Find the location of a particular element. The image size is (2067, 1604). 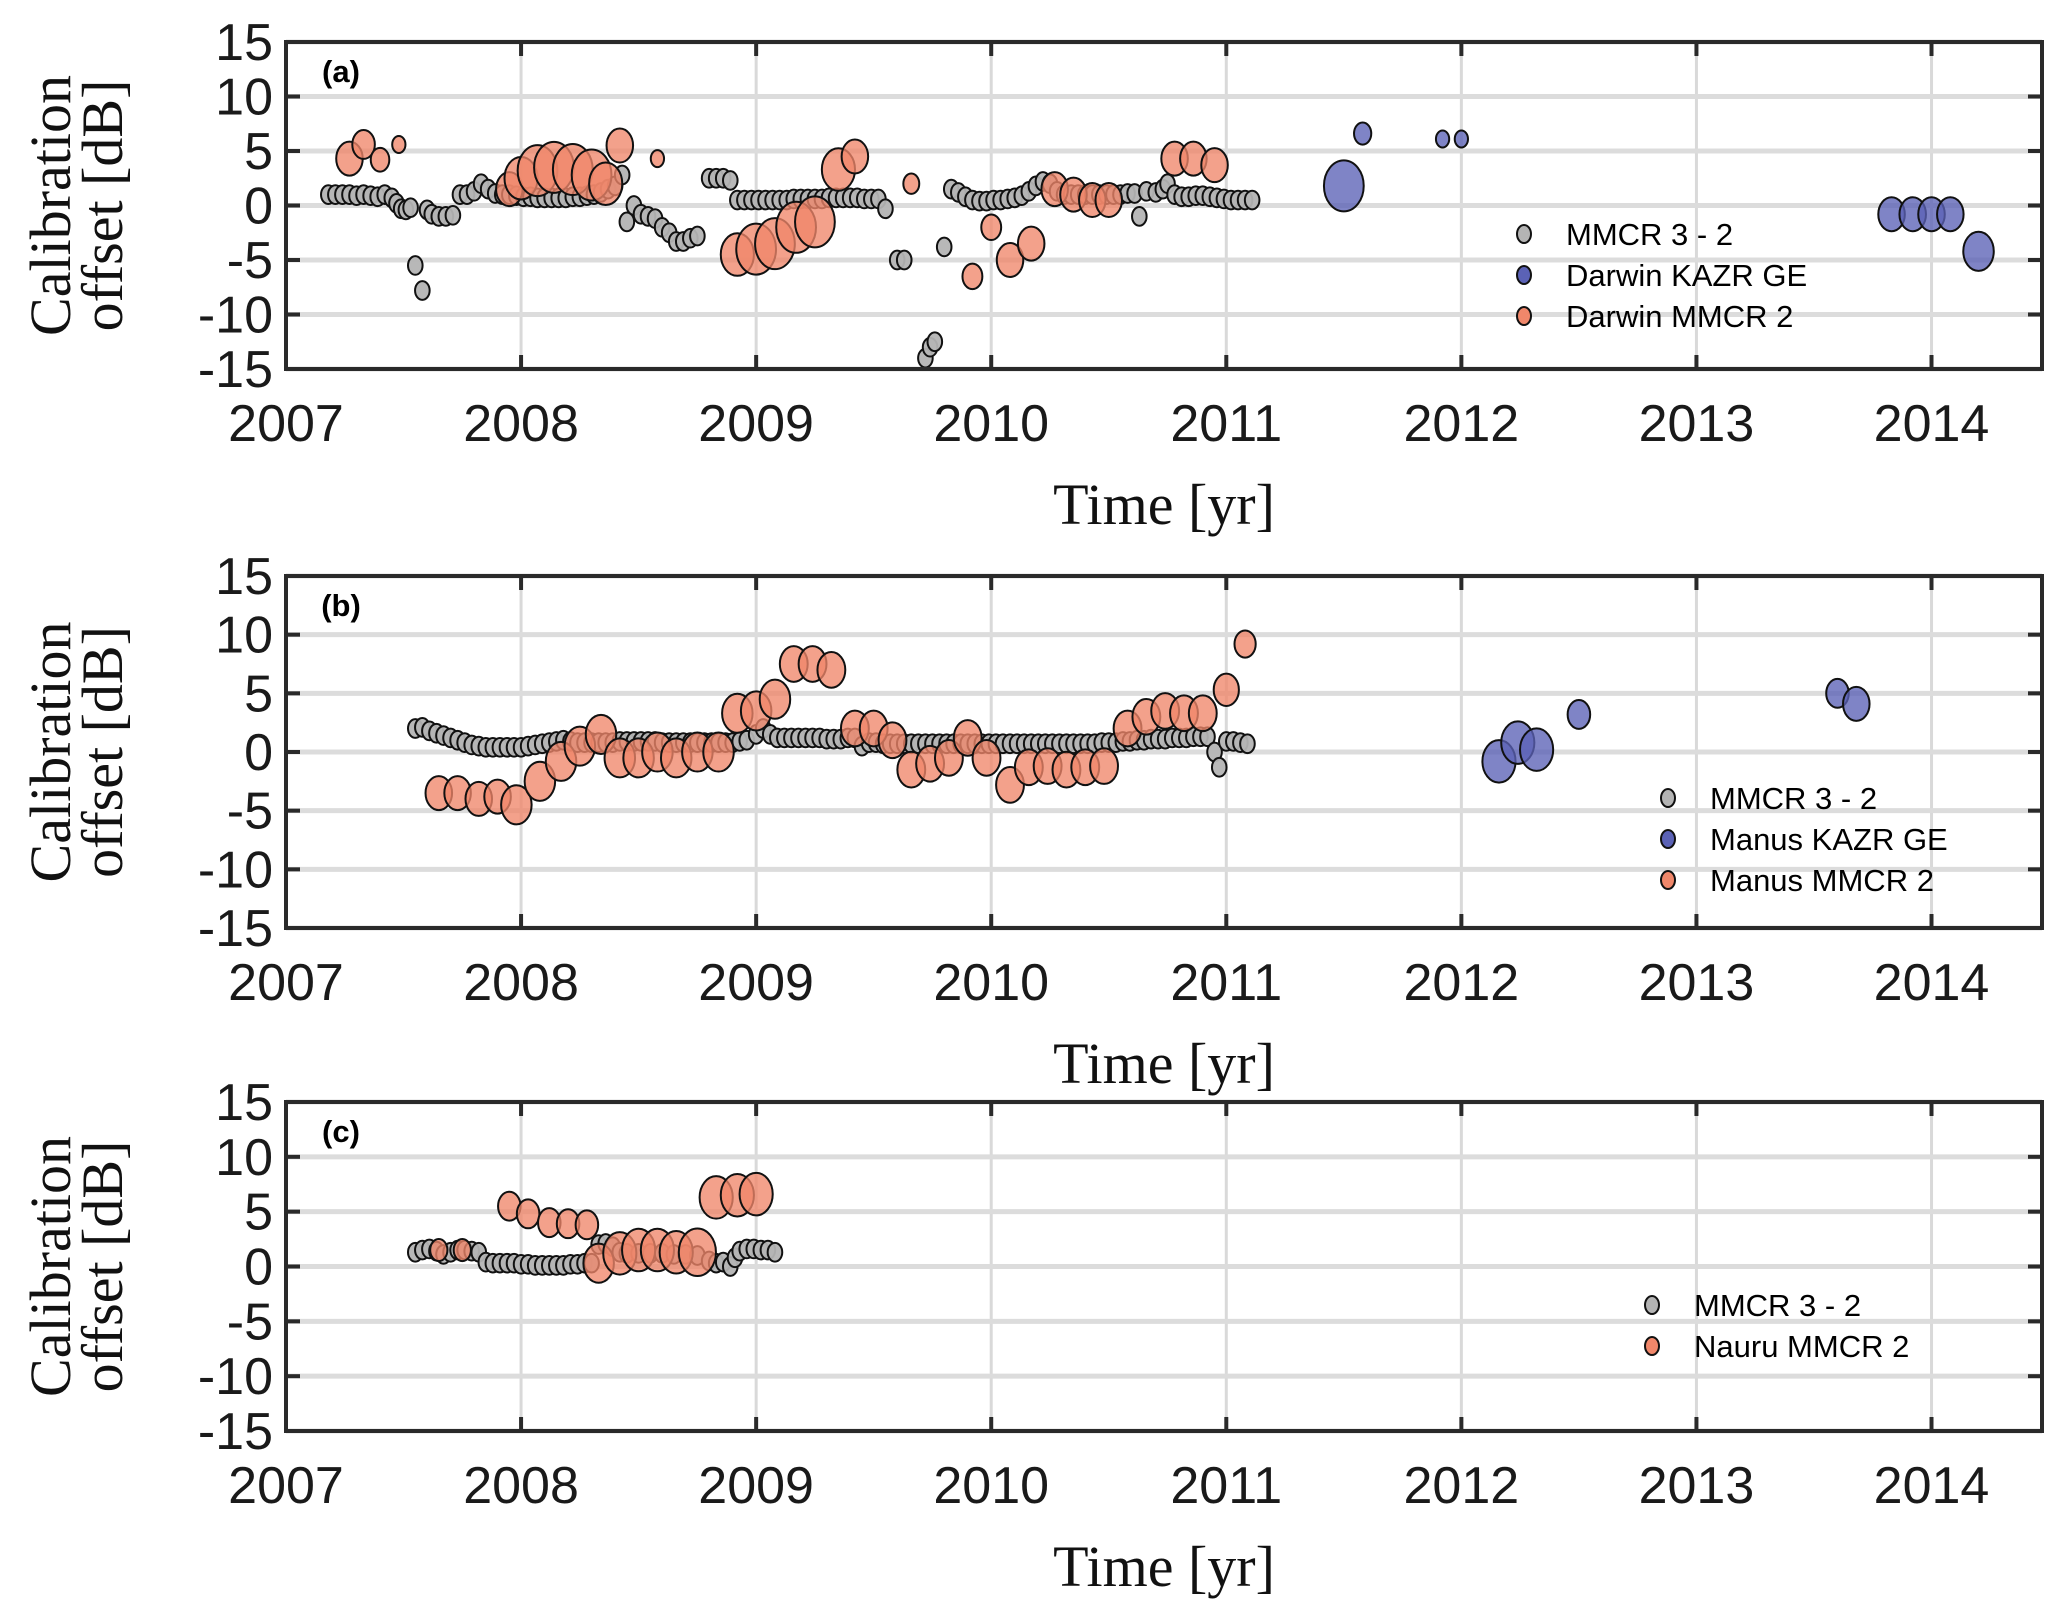

series-darwin-kazr-ge is located at coordinates (1658, 196).